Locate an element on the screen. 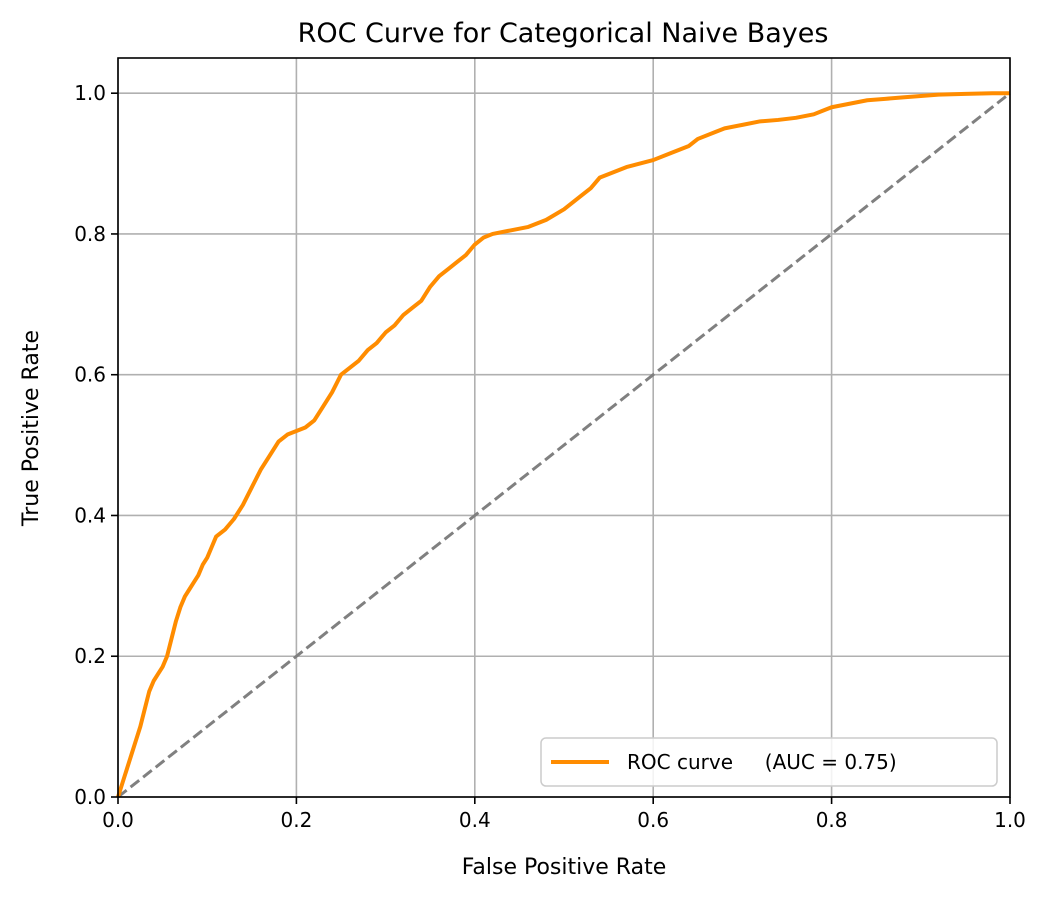 The width and height of the screenshot is (1050, 898). x-axis-label: False Positive Rate is located at coordinates (564, 867).